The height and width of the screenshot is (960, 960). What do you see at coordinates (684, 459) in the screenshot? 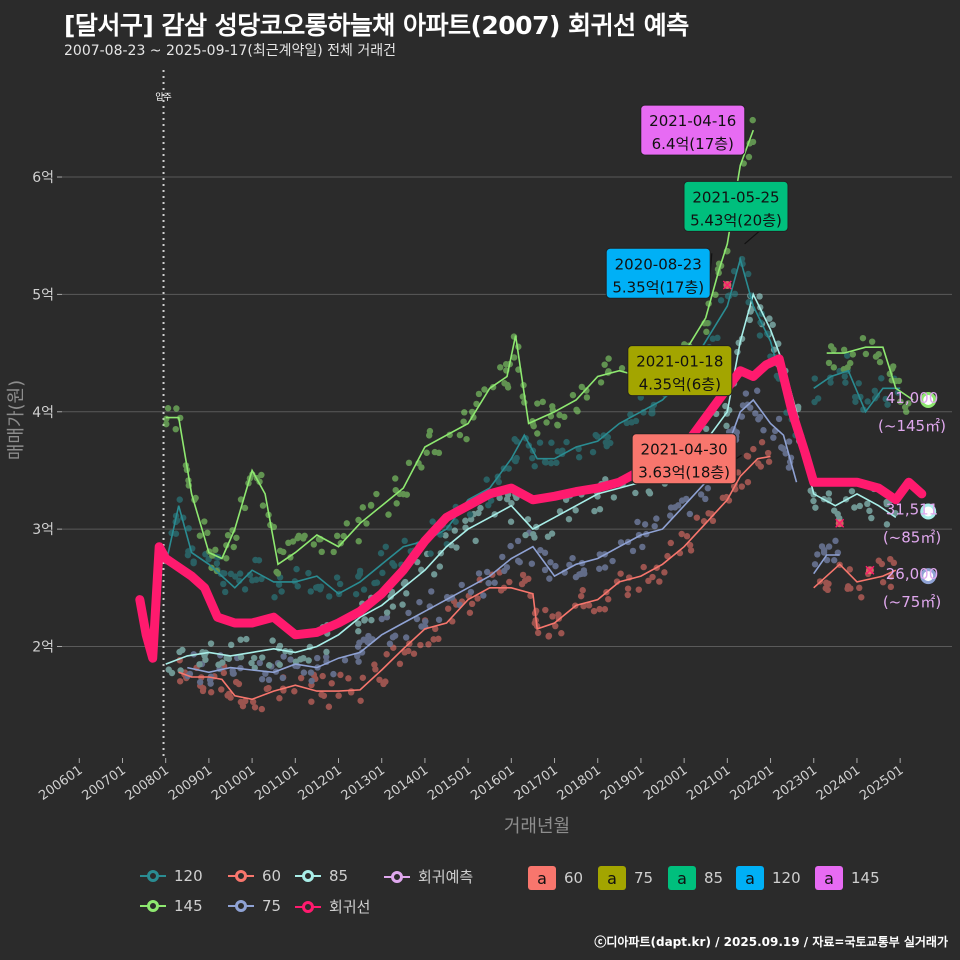
I see `annotation-2021-04-30: 2021-04-30 3.63억(18층)` at bounding box center [684, 459].